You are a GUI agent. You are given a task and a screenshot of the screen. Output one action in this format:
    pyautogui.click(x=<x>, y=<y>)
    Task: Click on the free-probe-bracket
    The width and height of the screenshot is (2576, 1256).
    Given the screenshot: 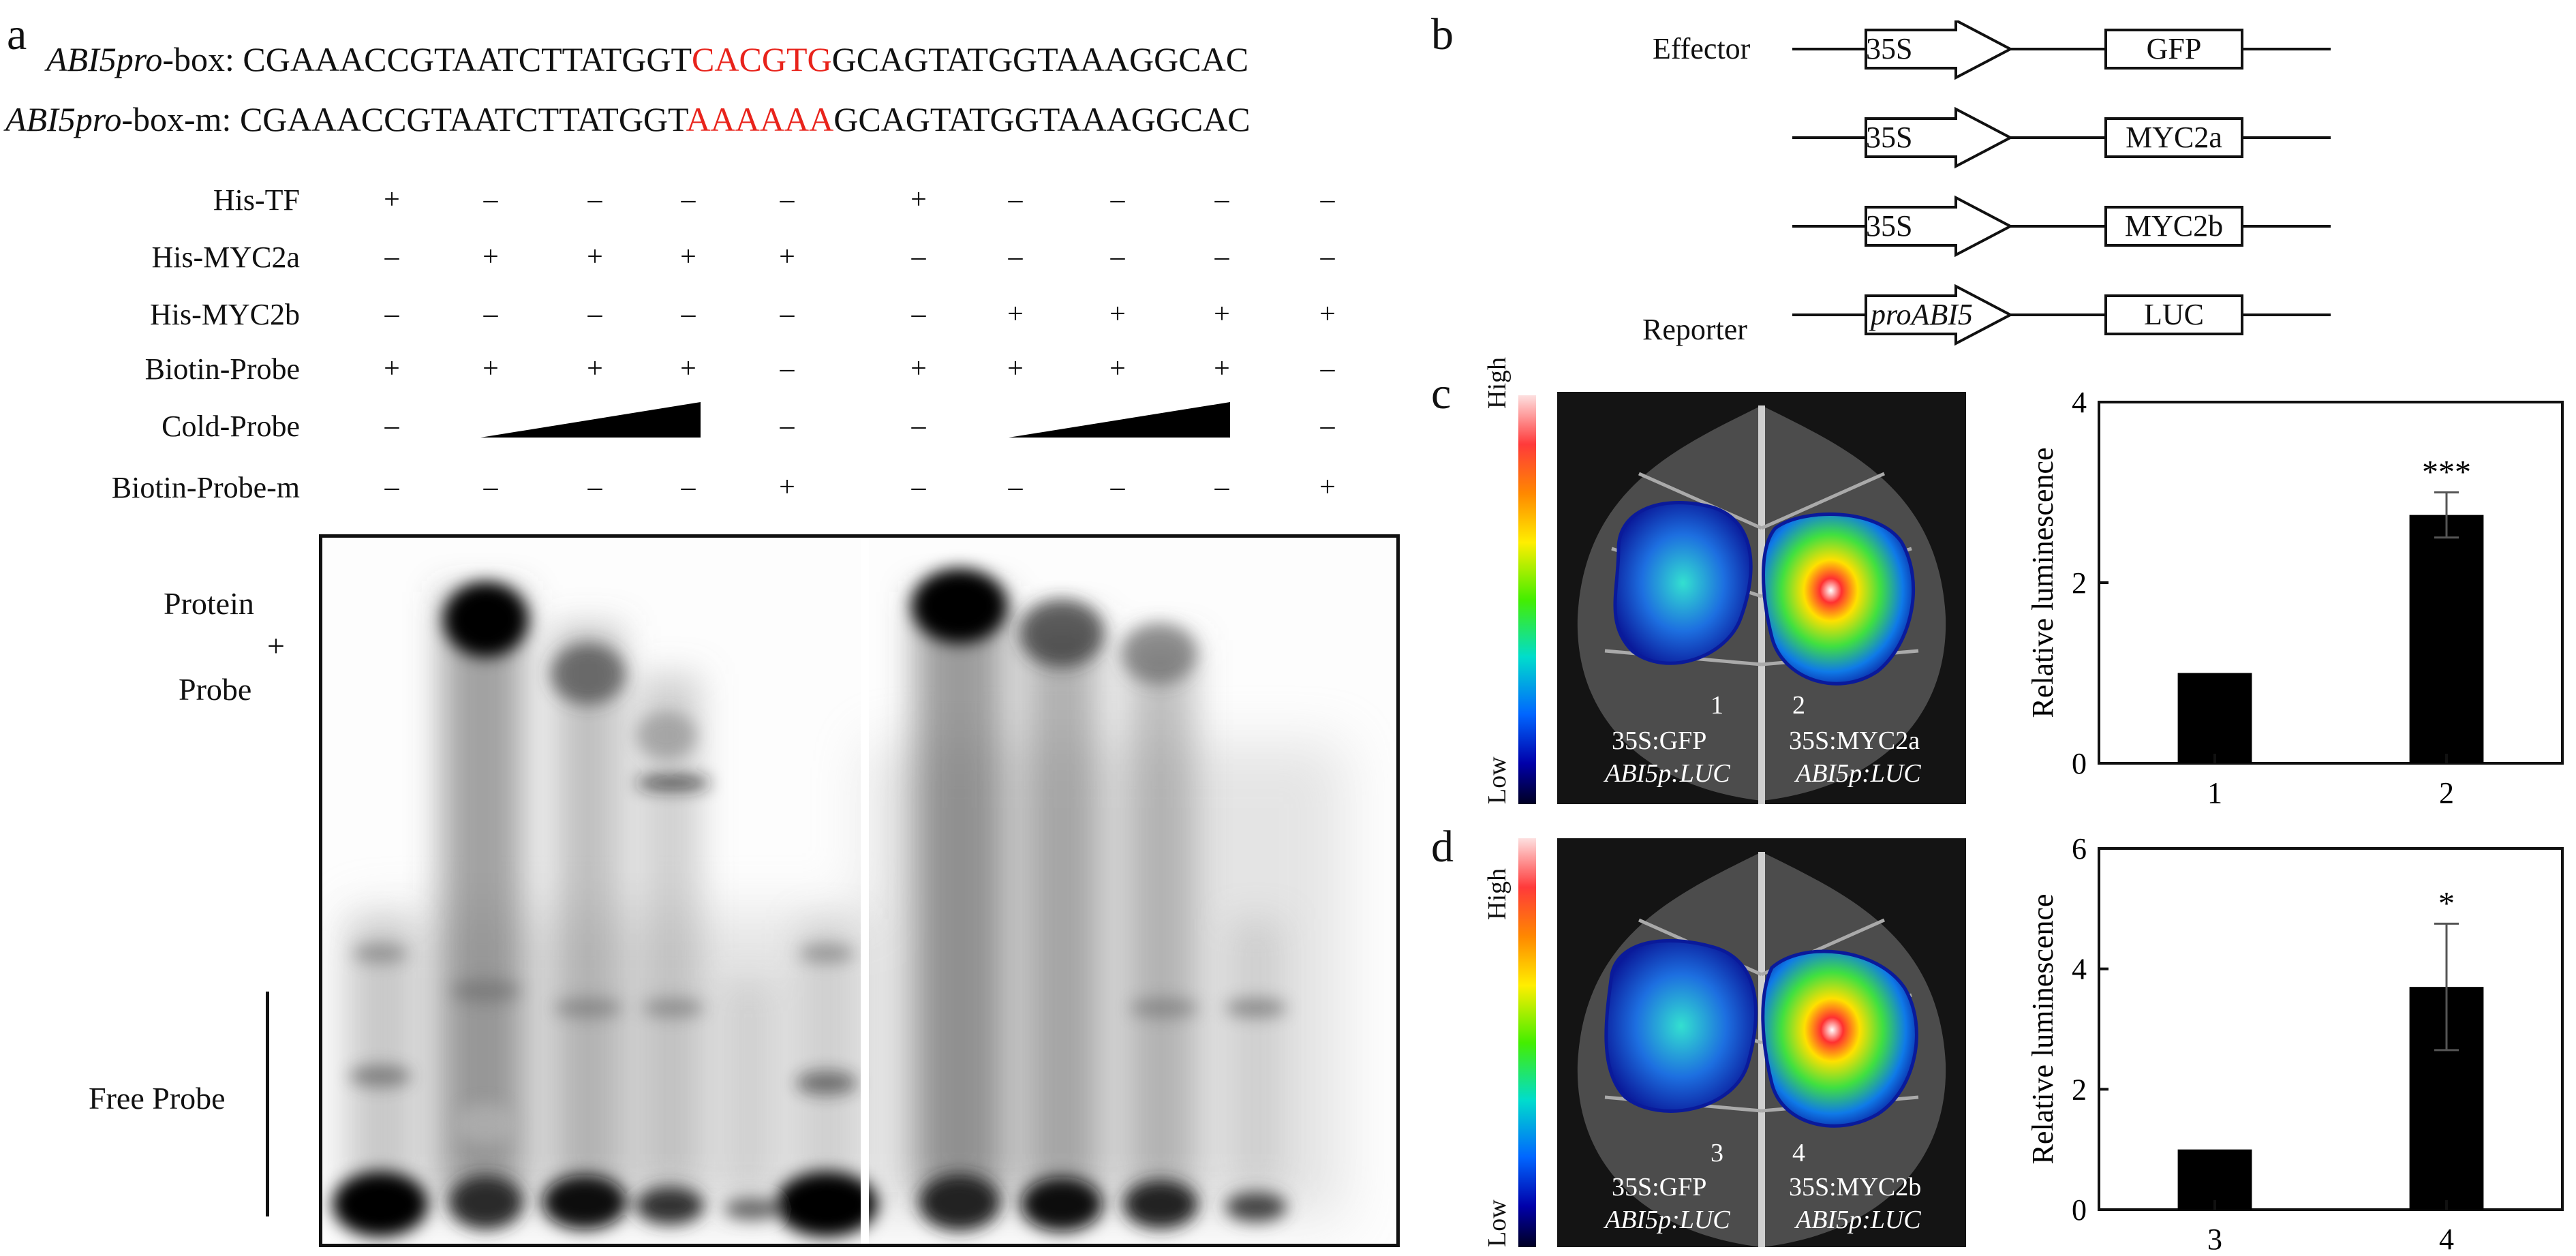 What is the action you would take?
    pyautogui.click(x=267, y=1104)
    